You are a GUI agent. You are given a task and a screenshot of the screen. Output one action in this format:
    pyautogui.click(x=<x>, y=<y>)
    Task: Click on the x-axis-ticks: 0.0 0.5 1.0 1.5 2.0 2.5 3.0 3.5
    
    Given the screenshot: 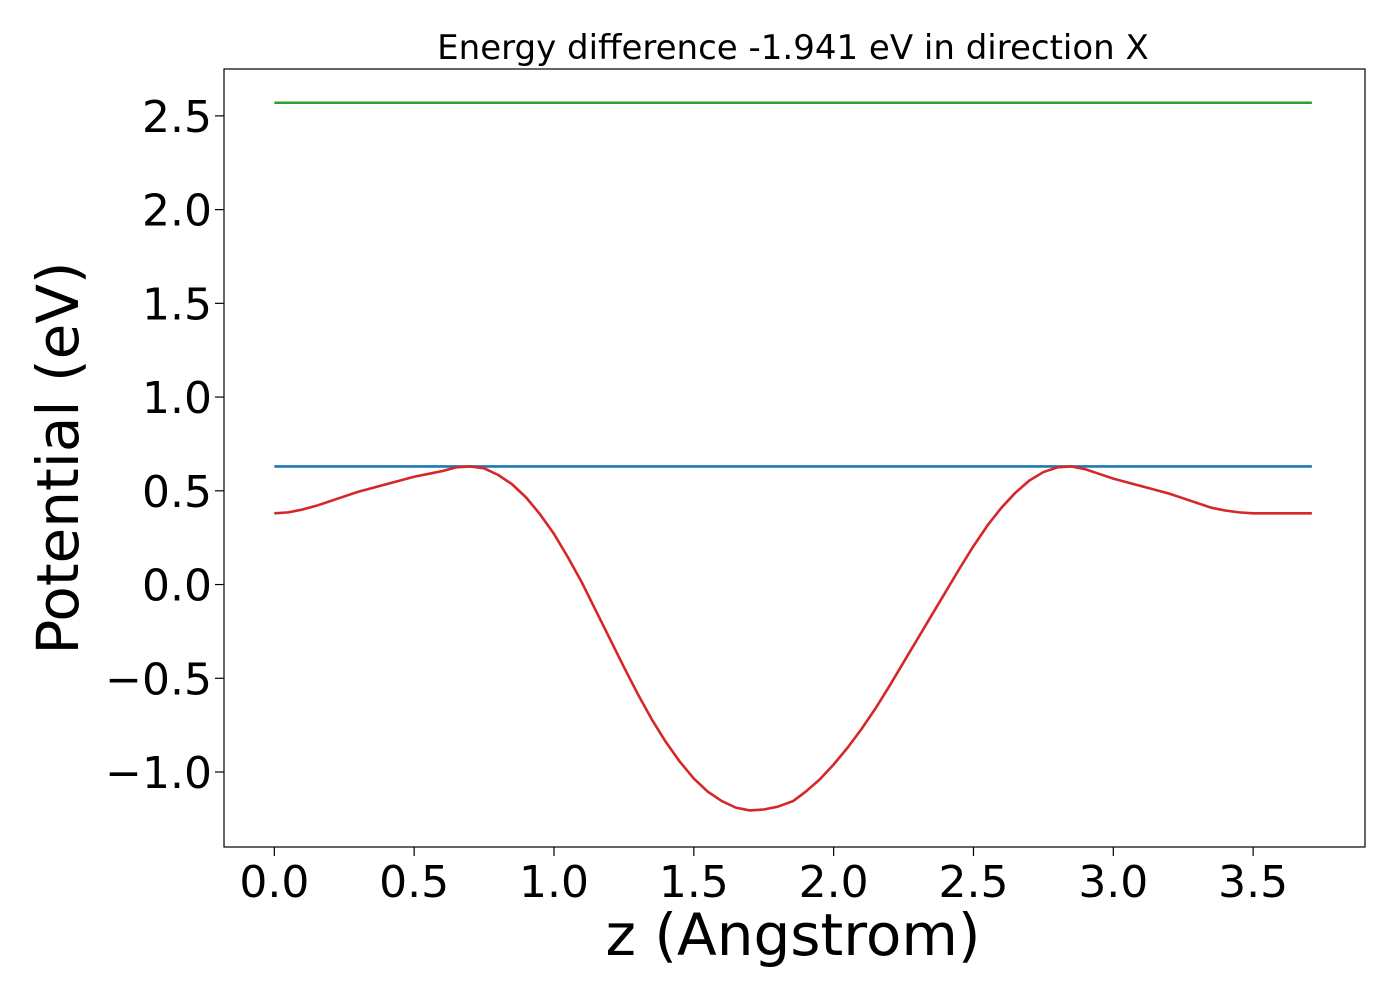 What is the action you would take?
    pyautogui.click(x=763, y=877)
    